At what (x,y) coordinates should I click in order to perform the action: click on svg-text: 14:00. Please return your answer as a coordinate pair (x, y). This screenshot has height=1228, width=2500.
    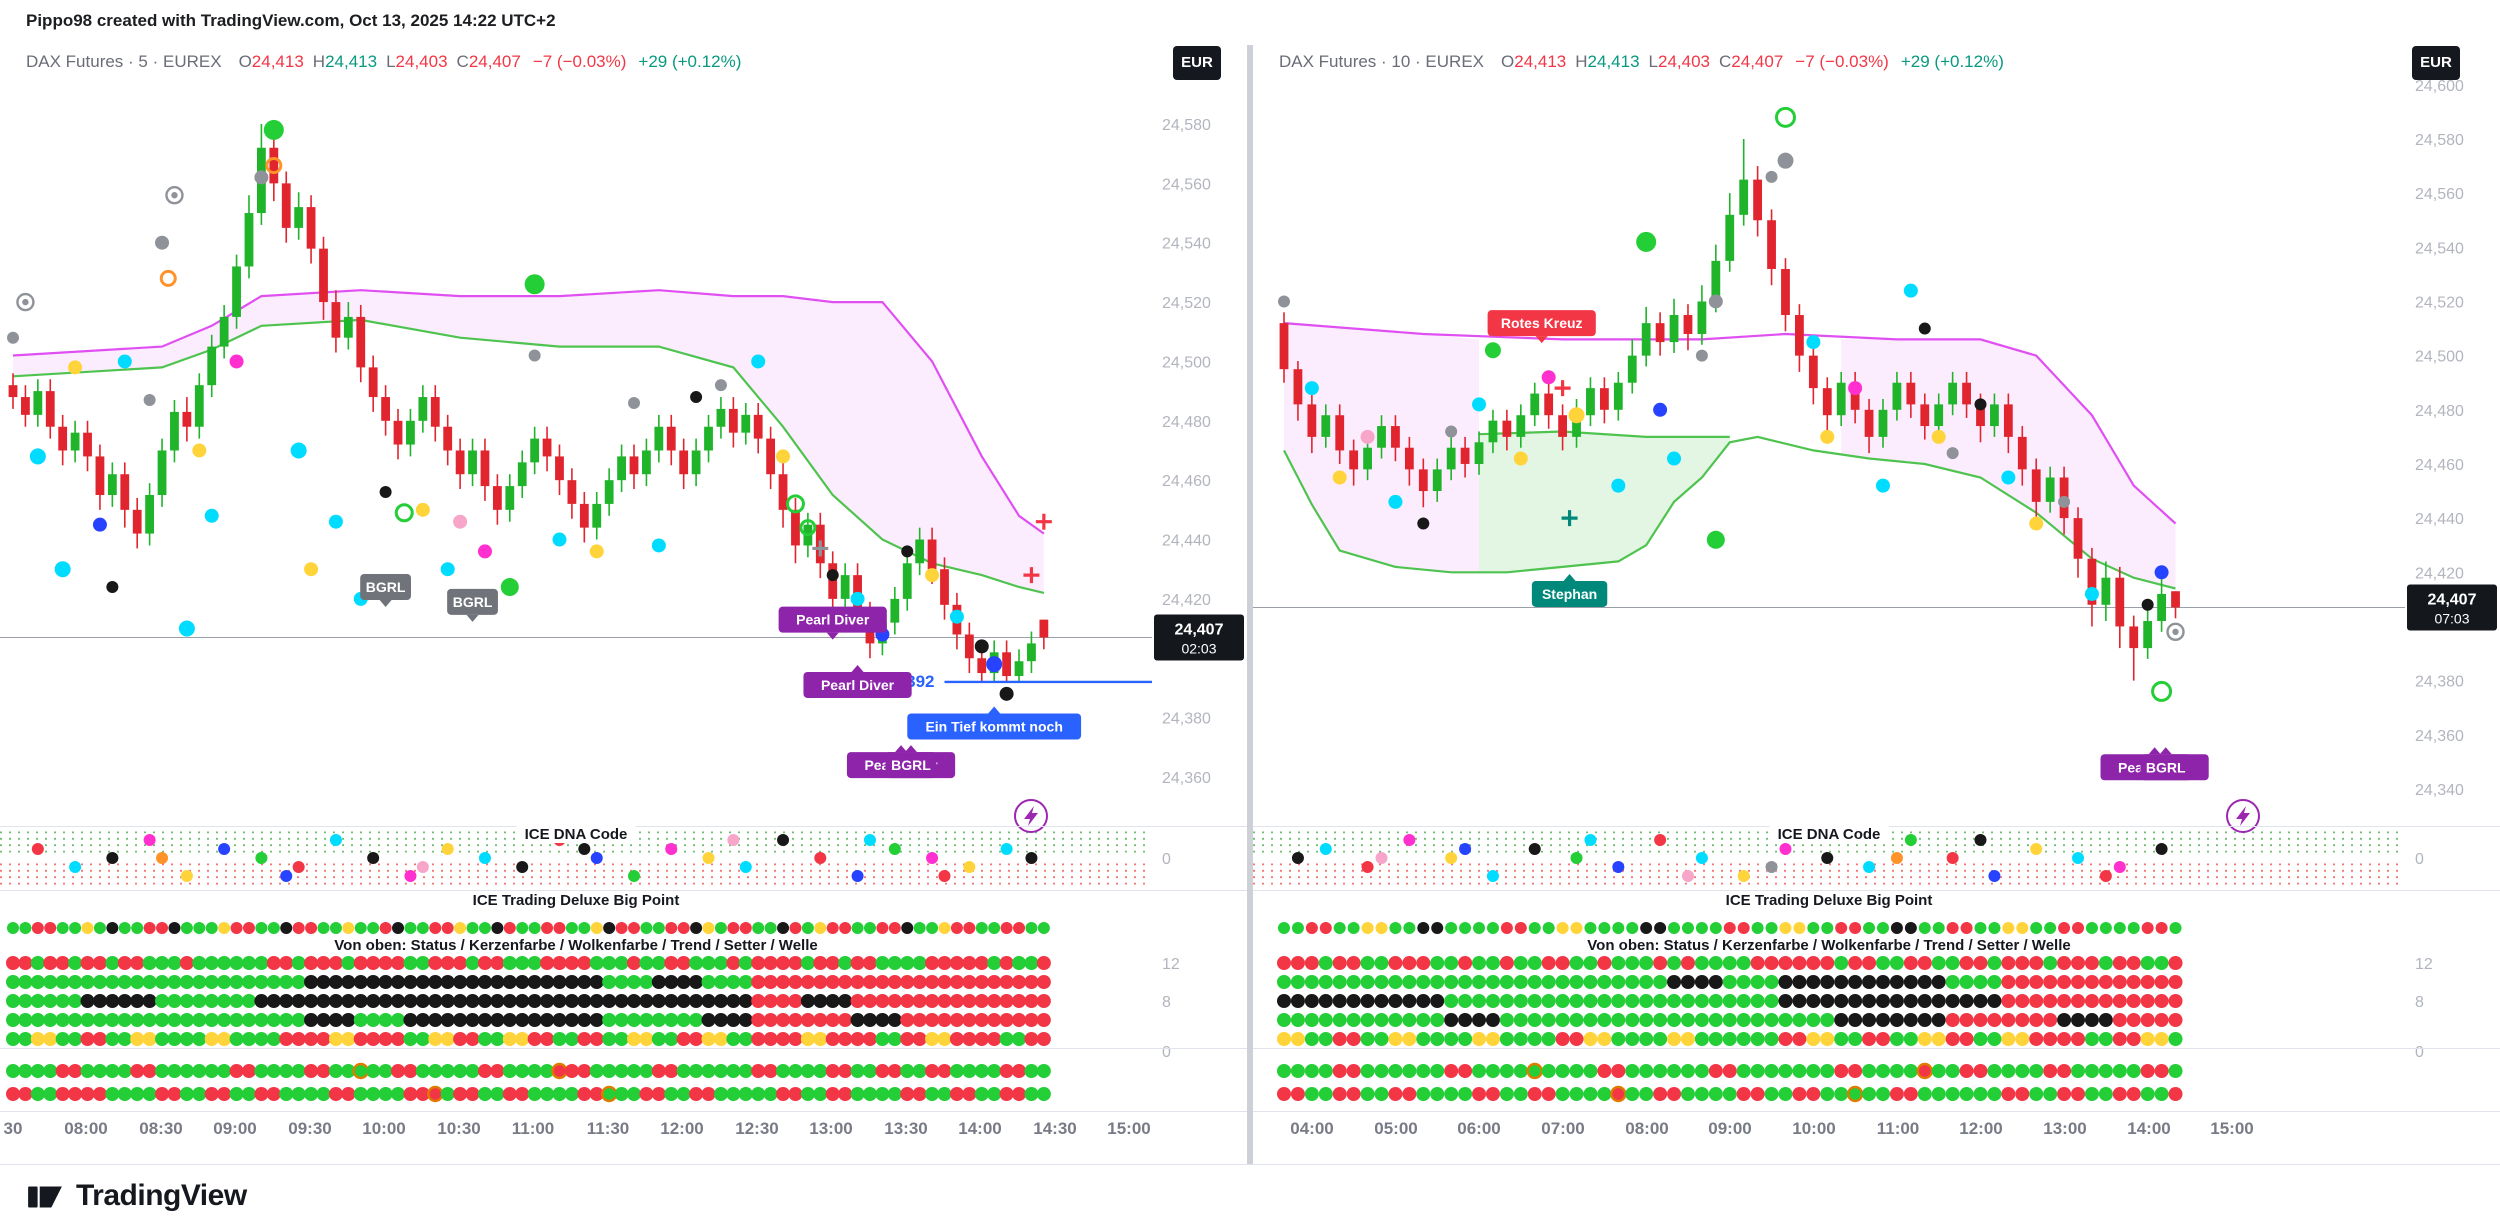
    Looking at the image, I should click on (979, 1128).